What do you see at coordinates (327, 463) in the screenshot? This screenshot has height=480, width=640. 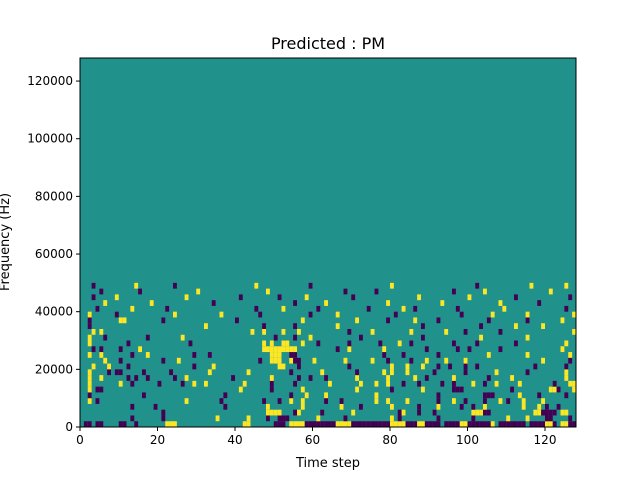 I see `x-axis-label: Time step` at bounding box center [327, 463].